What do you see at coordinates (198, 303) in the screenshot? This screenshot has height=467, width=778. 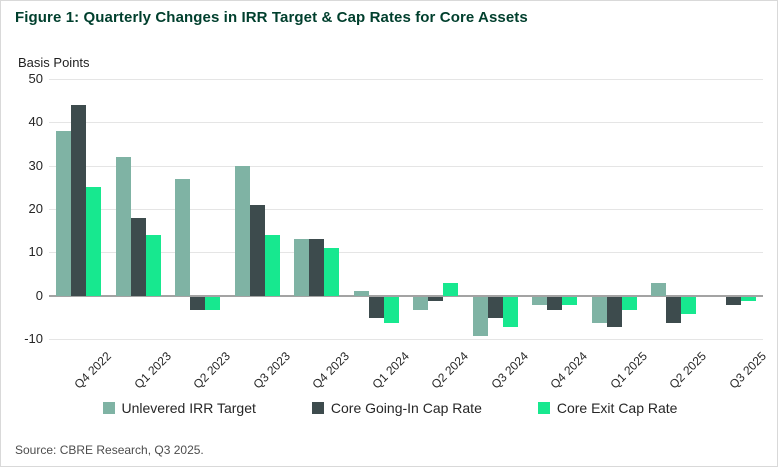 I see `bar-core-going-in-cap-rate-q2-2023` at bounding box center [198, 303].